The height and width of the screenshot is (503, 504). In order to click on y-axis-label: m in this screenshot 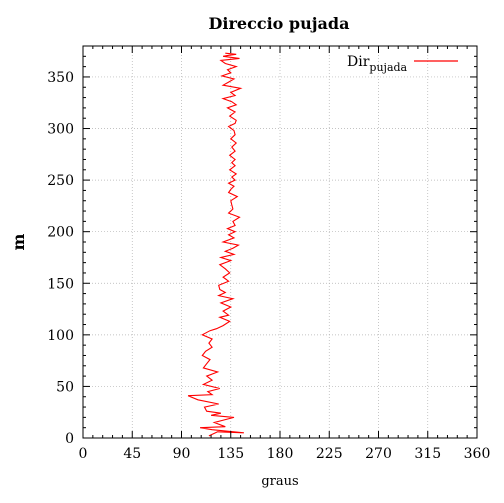, I will do `click(18, 241)`.